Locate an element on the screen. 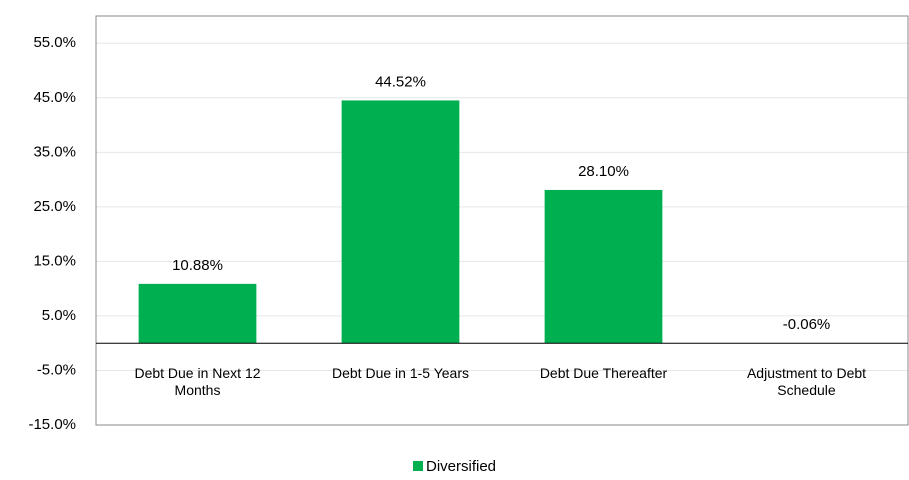 The image size is (909, 480). data-label: -0.06% is located at coordinates (807, 324).